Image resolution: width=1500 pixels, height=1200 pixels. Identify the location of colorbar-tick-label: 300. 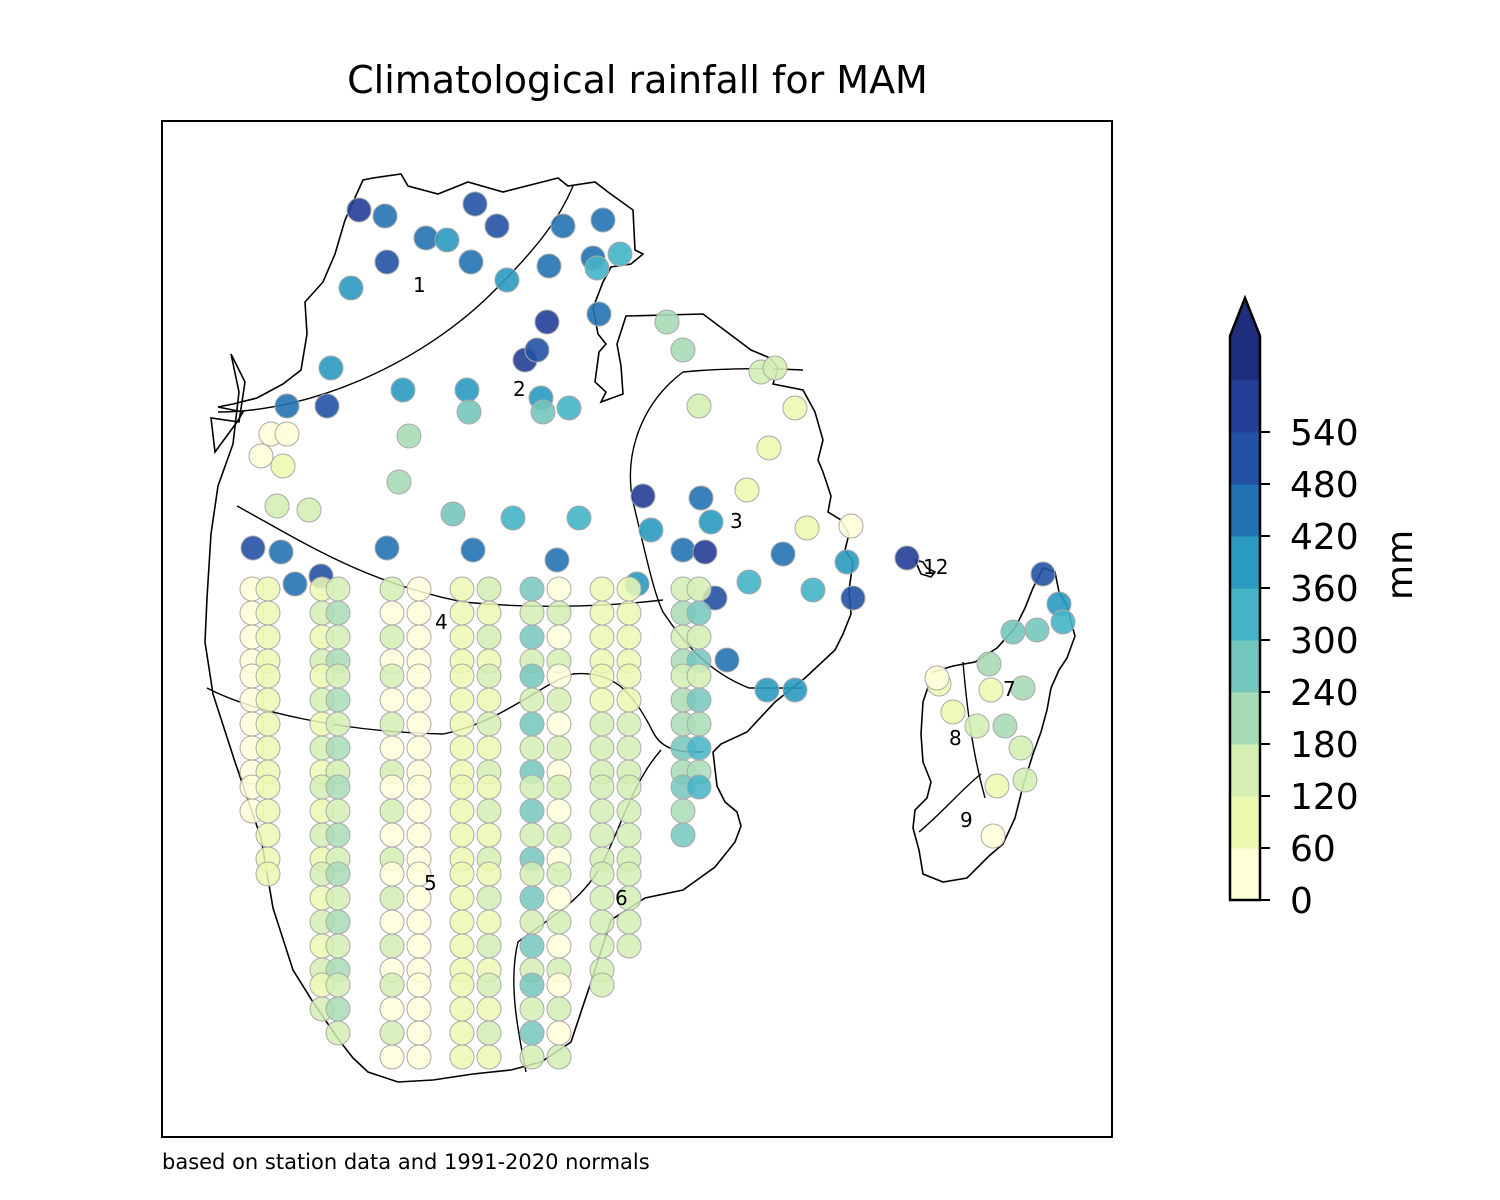
(1324, 641).